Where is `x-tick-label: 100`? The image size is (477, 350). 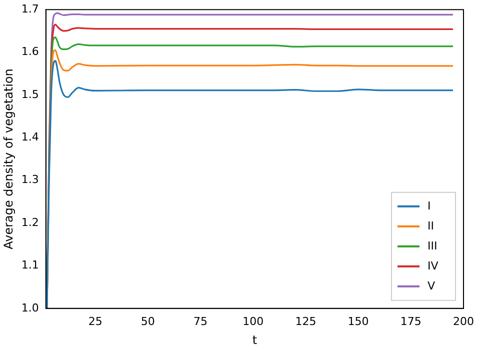 x-tick-label: 100 is located at coordinates (253, 321).